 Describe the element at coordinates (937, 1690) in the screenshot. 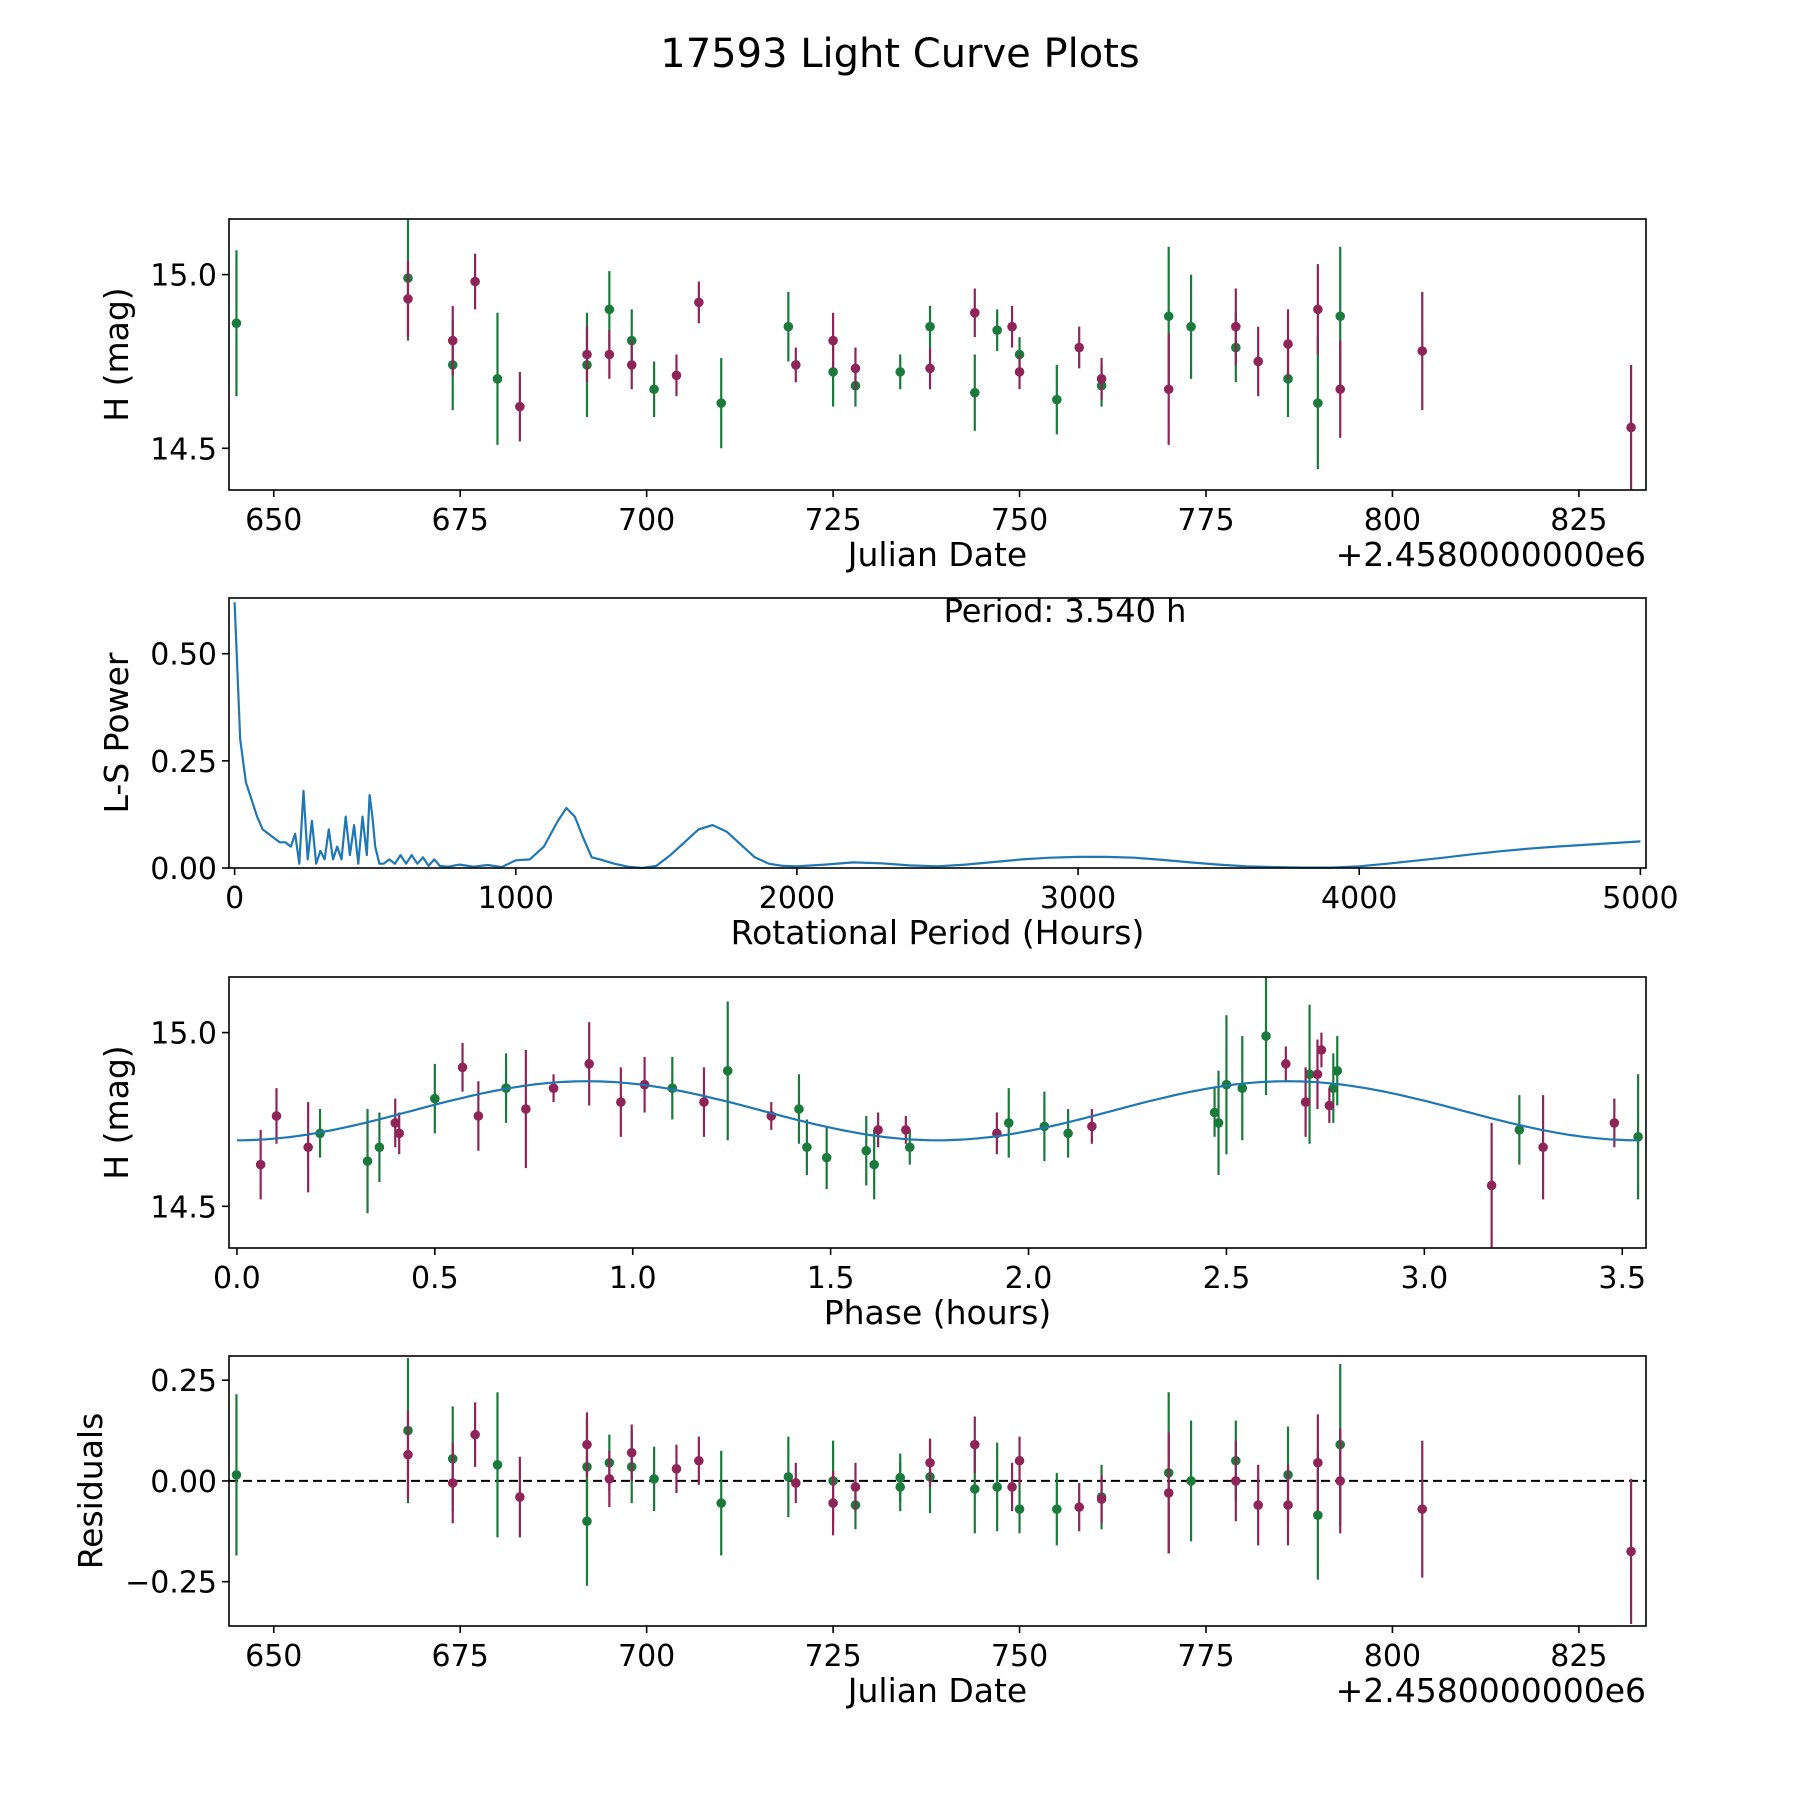

I see `x-axis-label: Julian Date` at that location.